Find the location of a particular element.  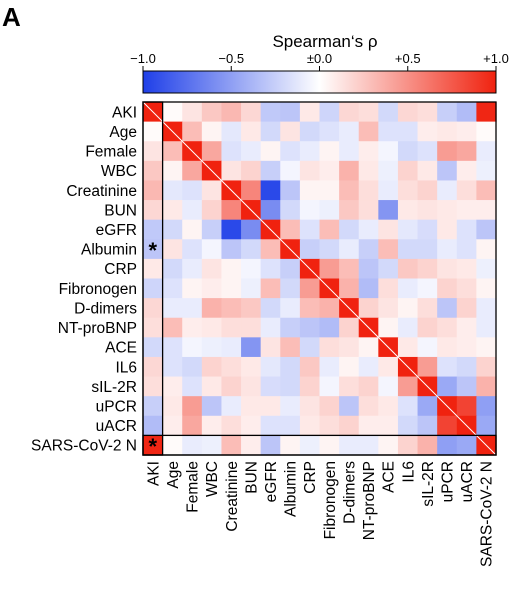

row-label: uPCR is located at coordinates (116, 406).